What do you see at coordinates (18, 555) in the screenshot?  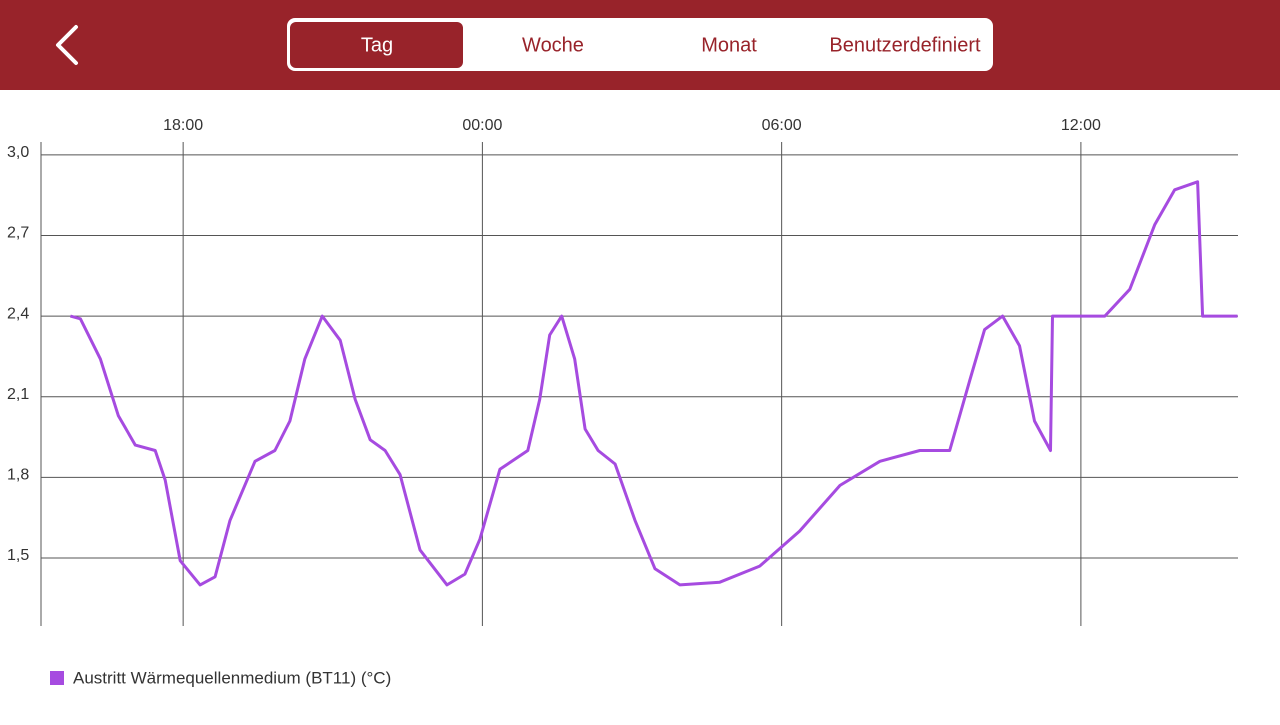 I see `y-tick-label: 1,5` at bounding box center [18, 555].